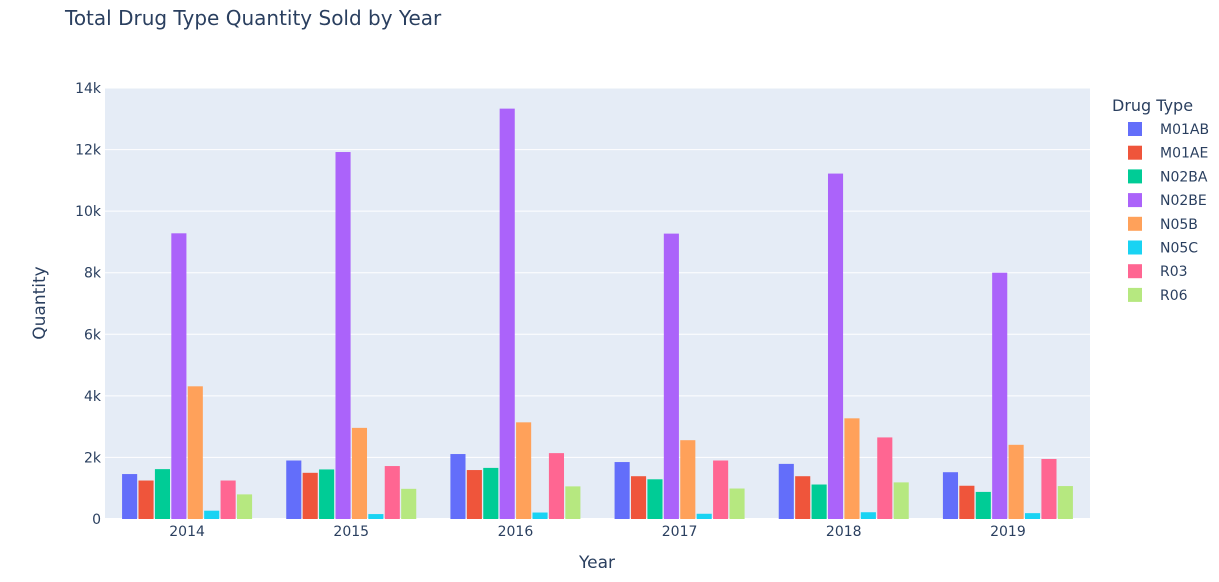 The height and width of the screenshot is (582, 1219). Describe the element at coordinates (1179, 225) in the screenshot. I see `legend-label: N05B` at that location.